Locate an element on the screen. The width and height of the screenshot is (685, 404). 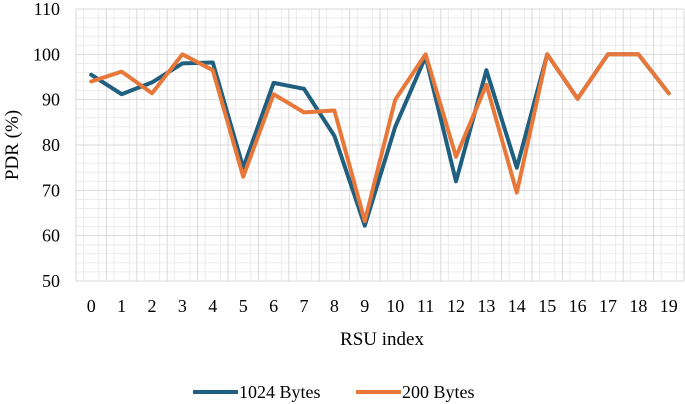
y-tick-label: 110 is located at coordinates (47, 9).